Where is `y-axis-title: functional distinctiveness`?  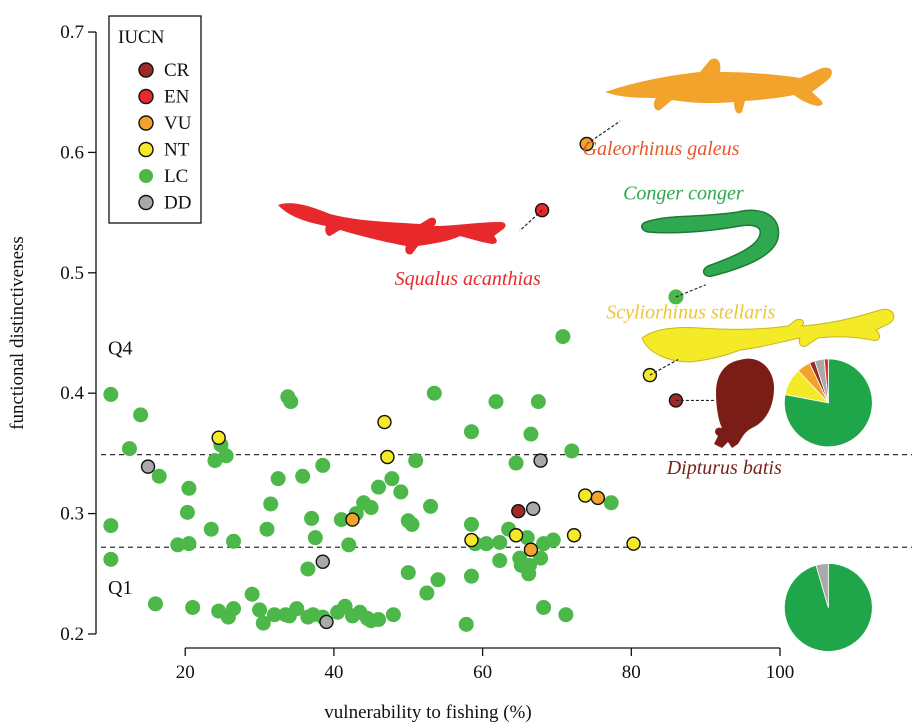
y-axis-title: functional distinctiveness is located at coordinates (17, 333).